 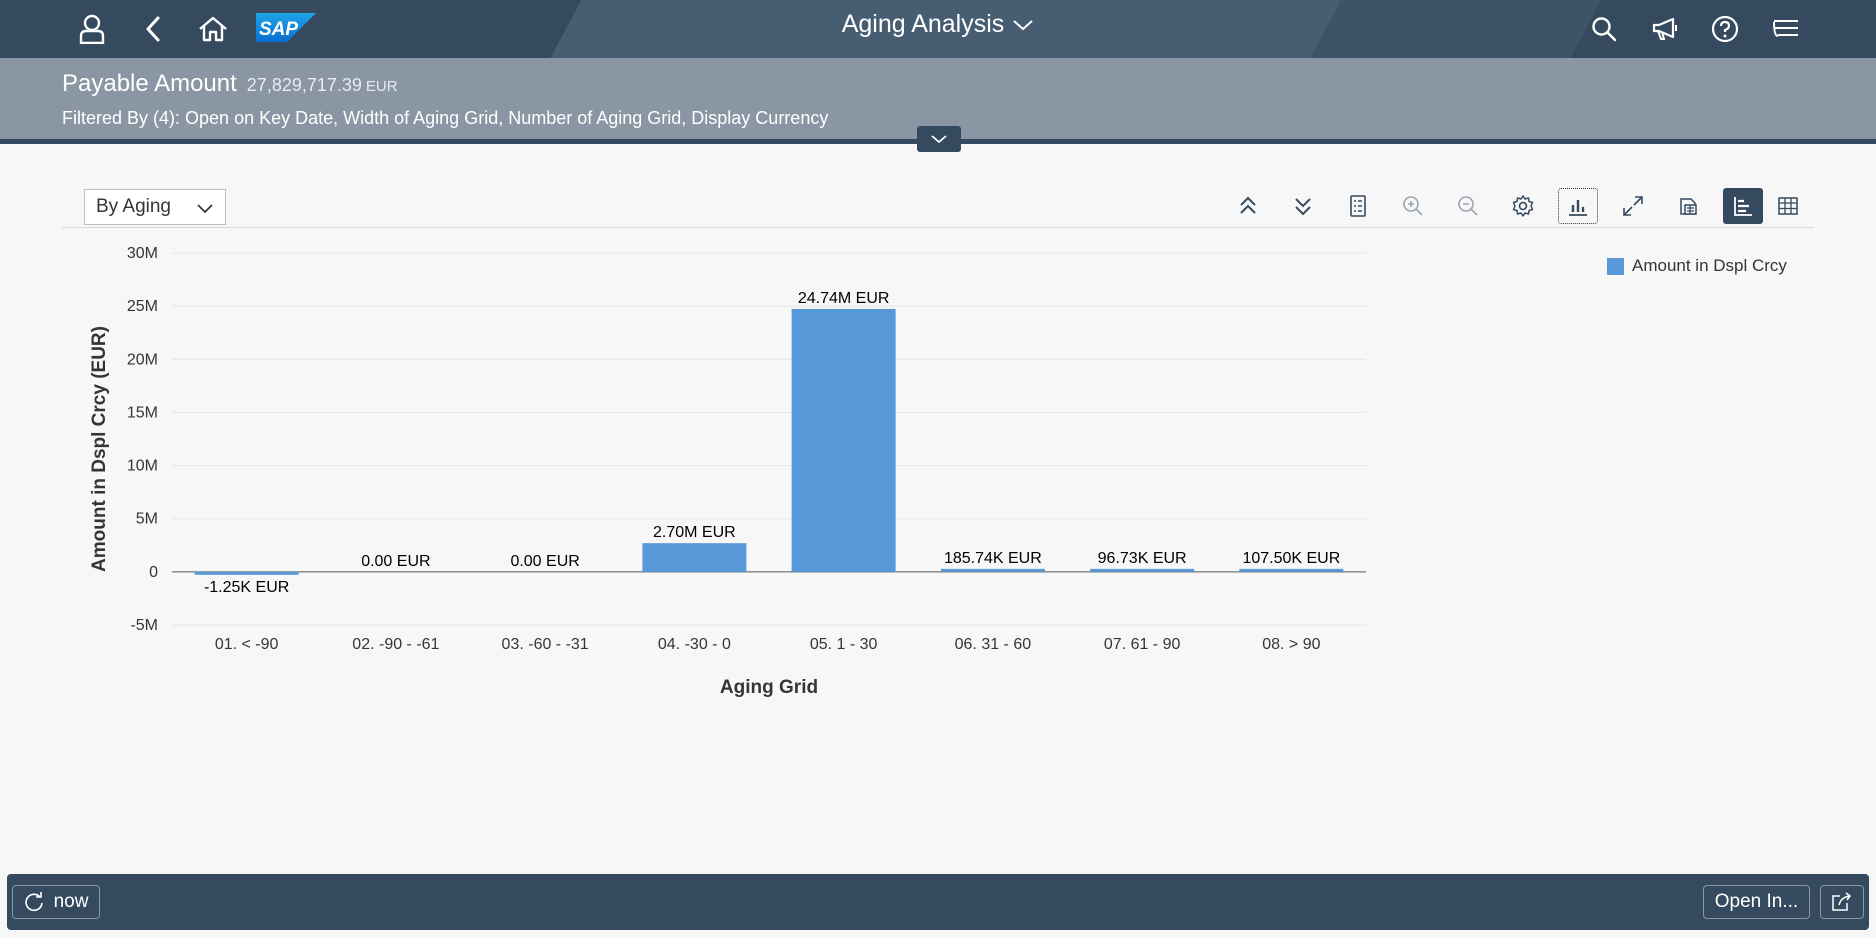 What do you see at coordinates (1786, 29) in the screenshot?
I see `notifications-icon` at bounding box center [1786, 29].